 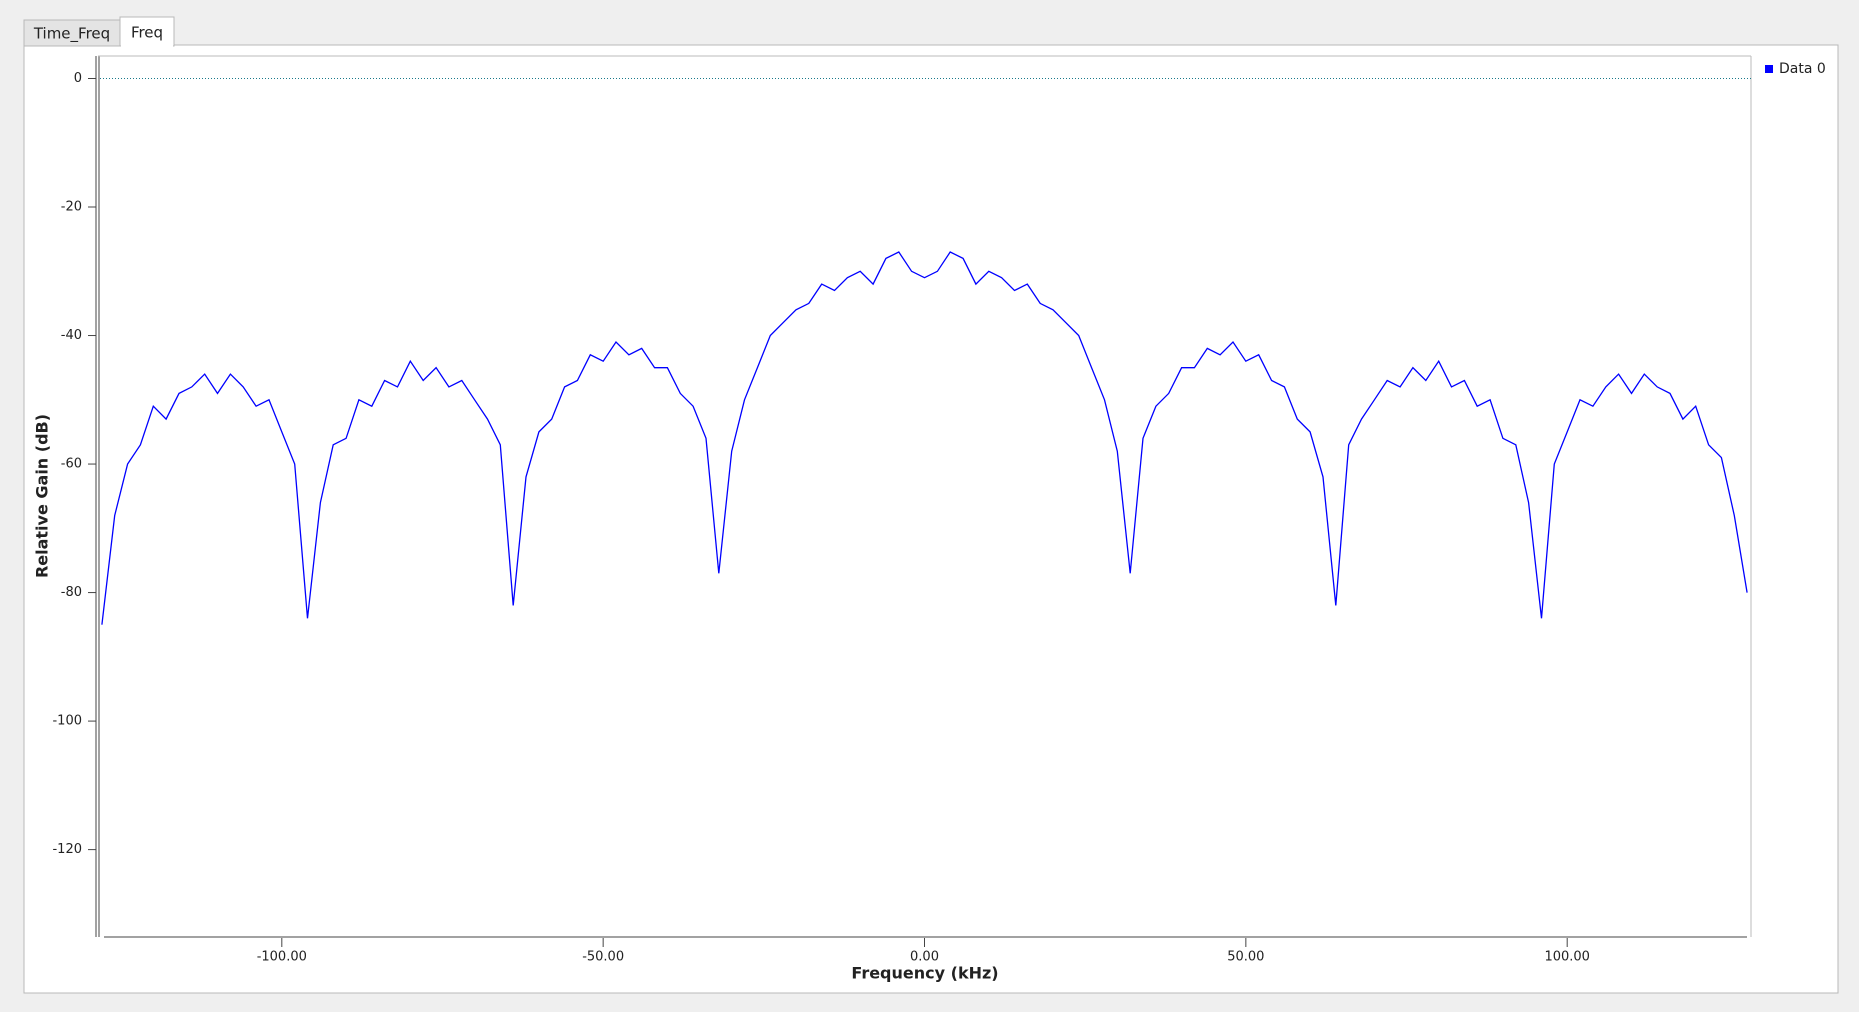 I want to click on y-tick-label: -20, so click(x=71, y=207).